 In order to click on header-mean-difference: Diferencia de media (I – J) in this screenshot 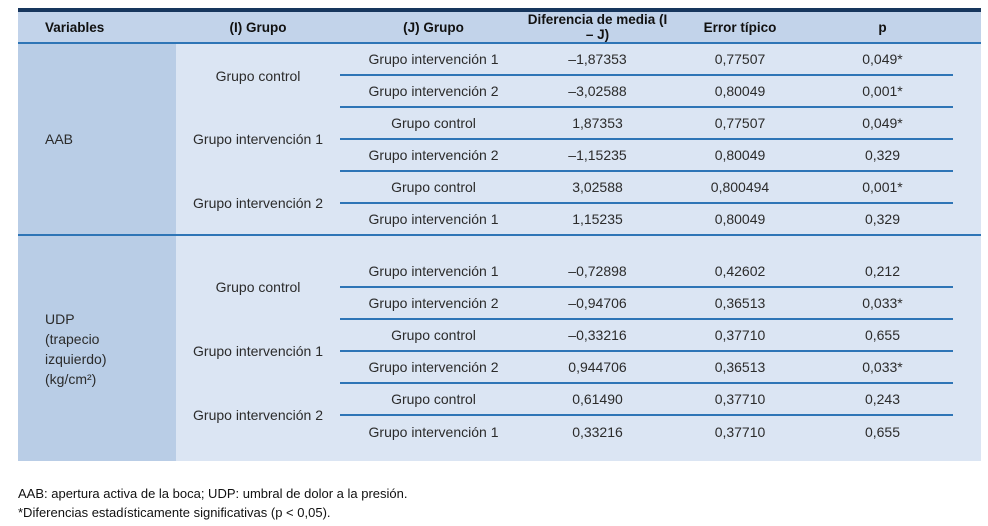, I will do `click(597, 26)`.